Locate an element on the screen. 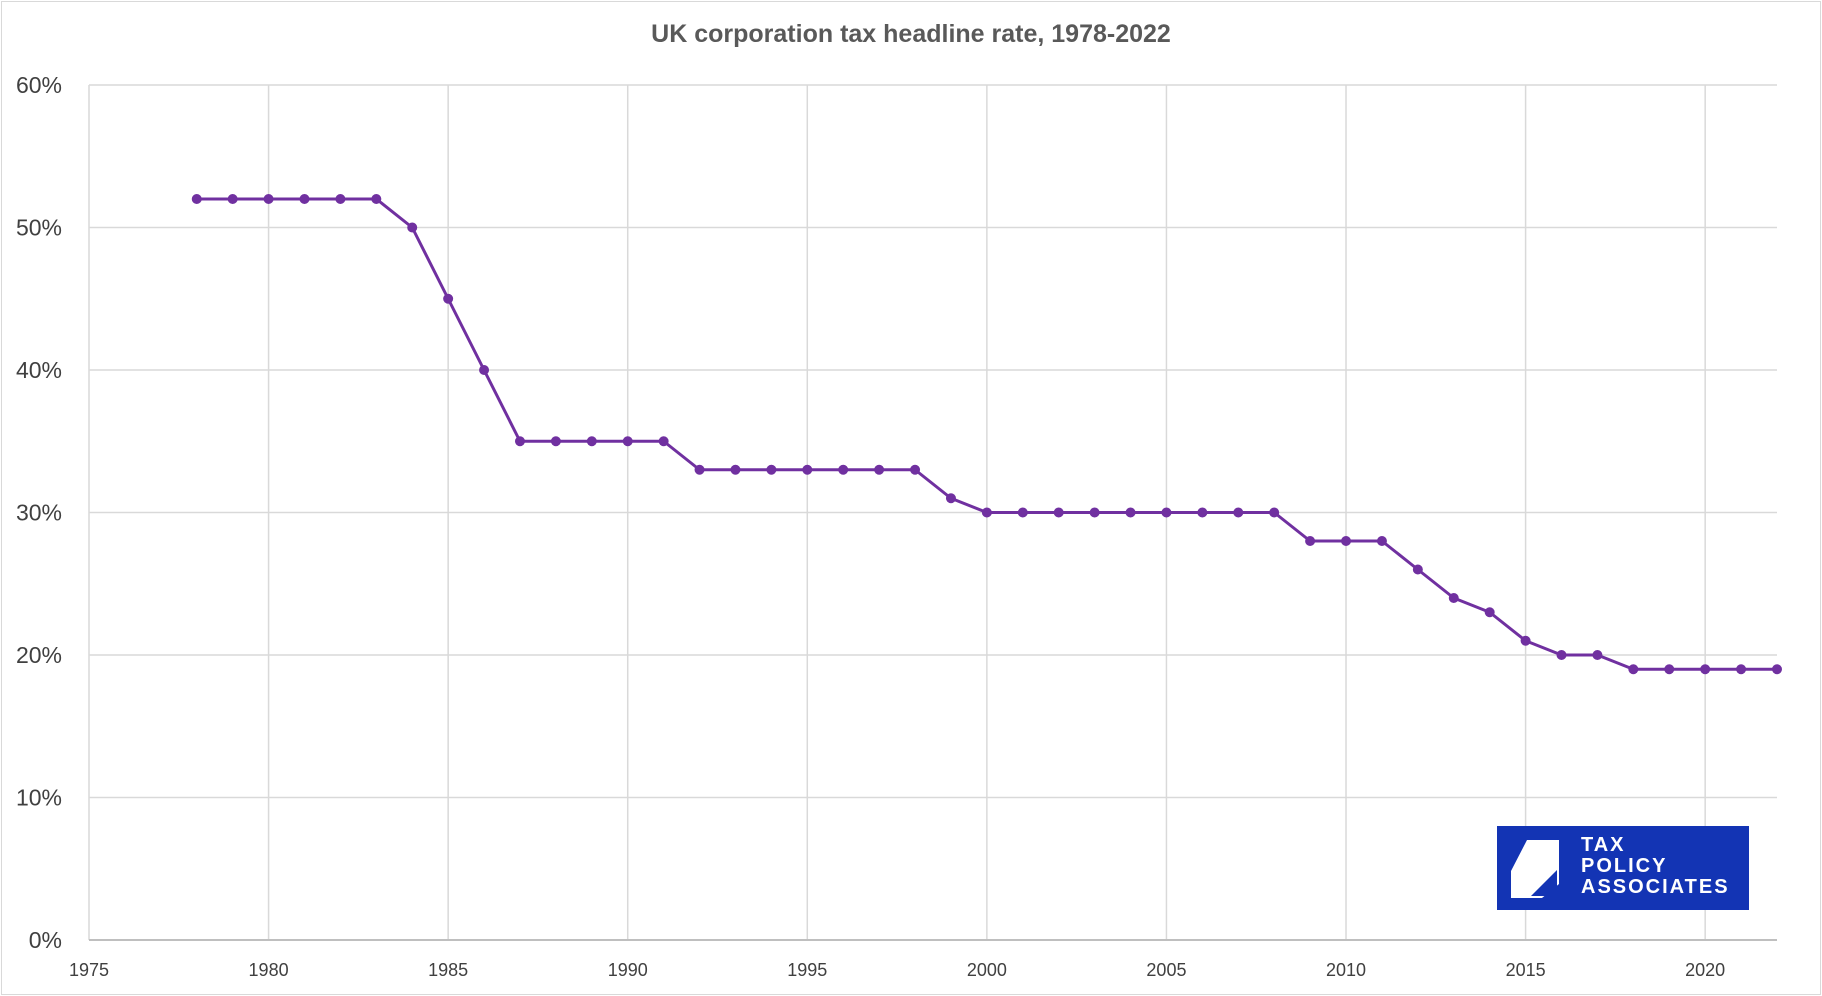  y-tick-label: 10% is located at coordinates (39, 798).